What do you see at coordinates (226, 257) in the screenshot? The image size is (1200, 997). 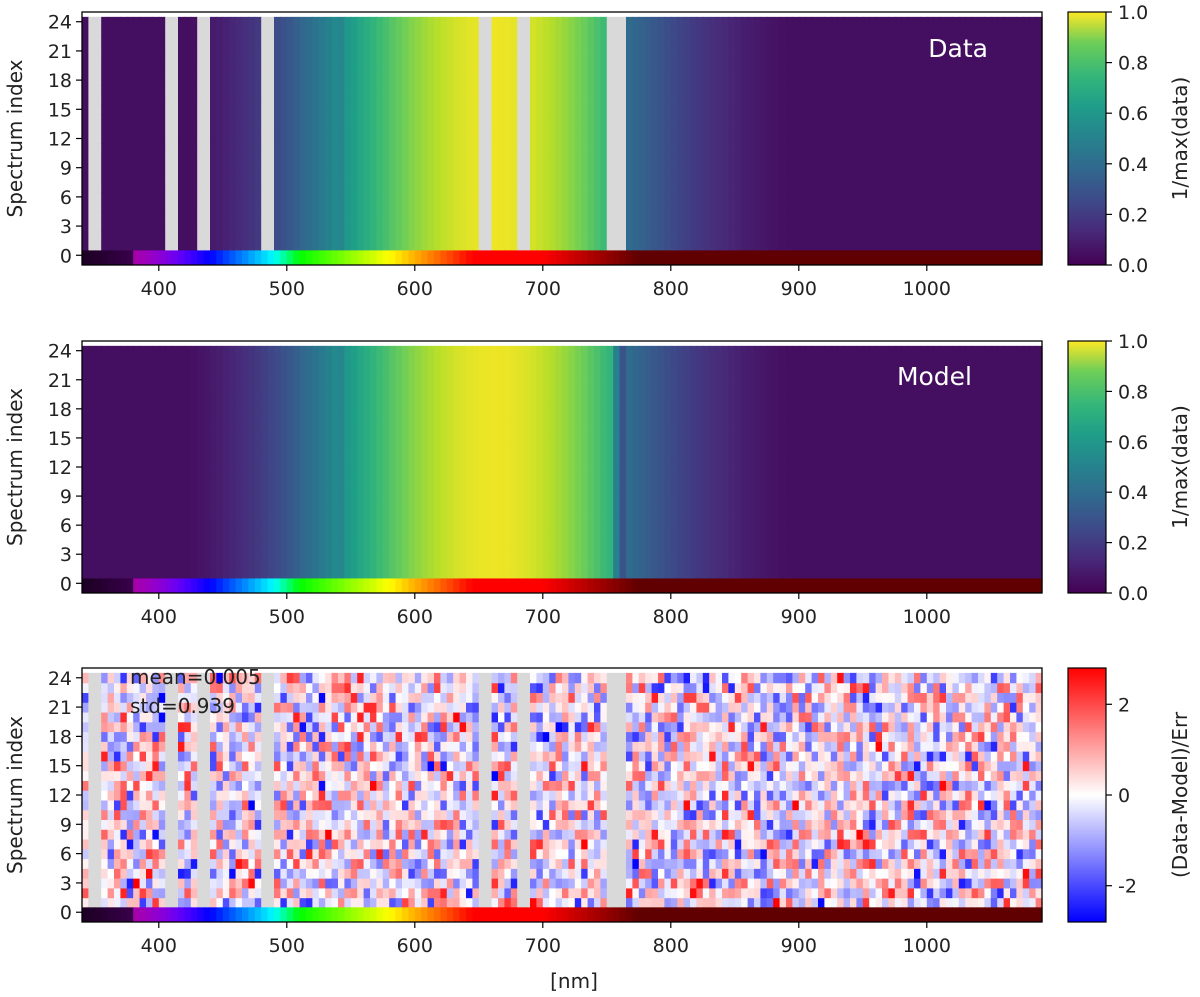 I see `wavelength-strip-cell` at bounding box center [226, 257].